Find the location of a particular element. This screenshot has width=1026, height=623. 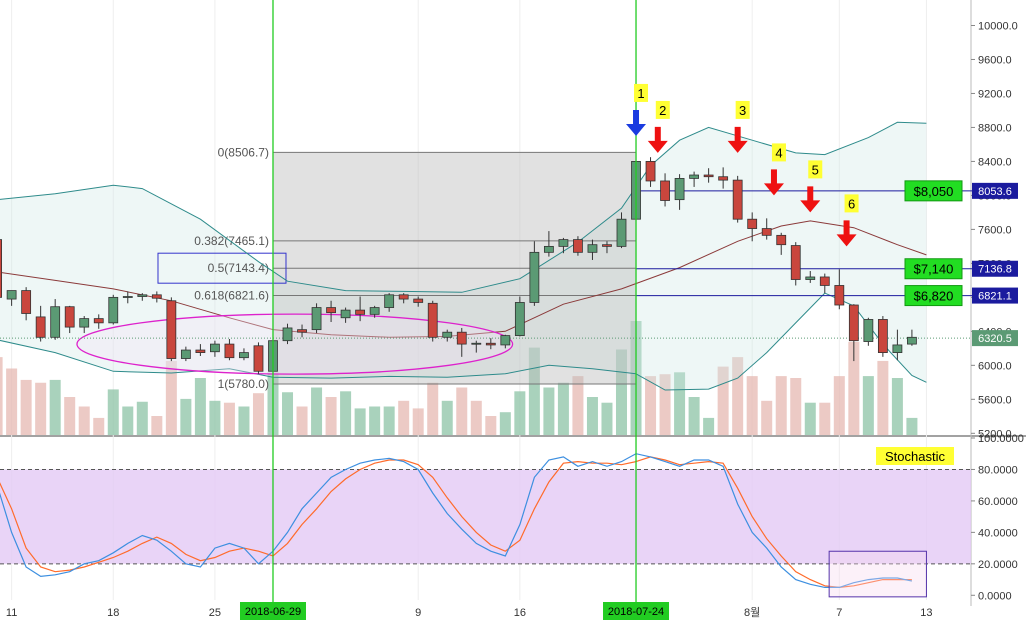

time-tick-label: 25 is located at coordinates (215, 613).